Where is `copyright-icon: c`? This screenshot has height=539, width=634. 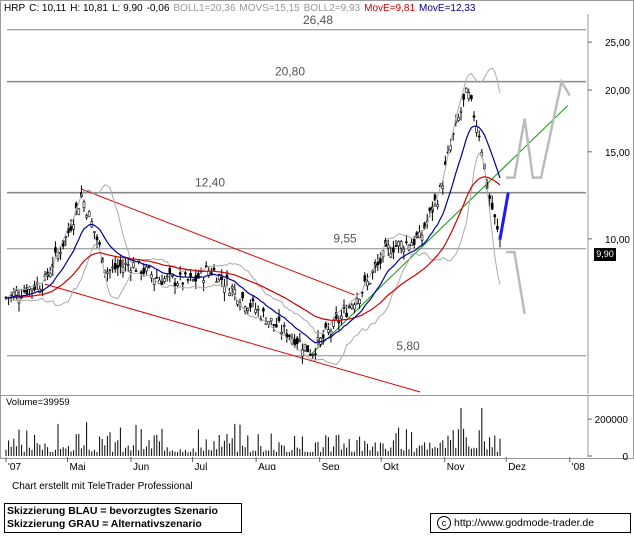 copyright-icon: c is located at coordinates (444, 523).